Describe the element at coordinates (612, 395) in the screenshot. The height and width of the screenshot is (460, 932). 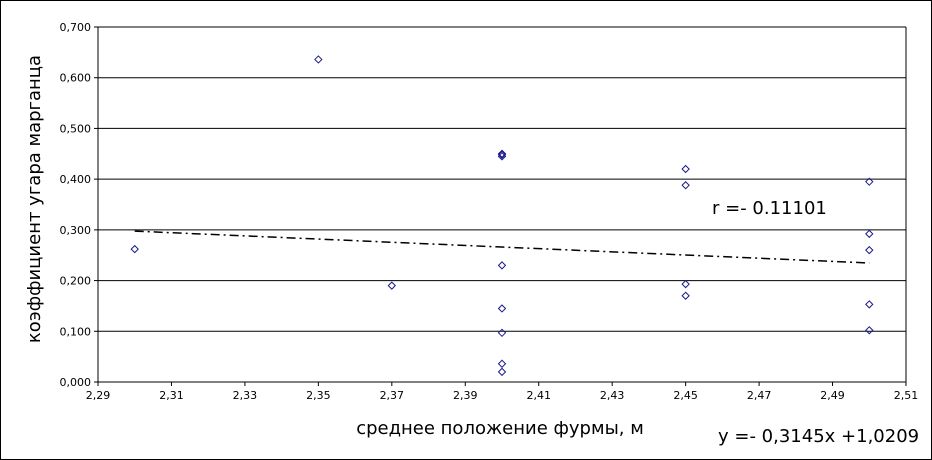
I see `x-tick-label: 2,43` at that location.